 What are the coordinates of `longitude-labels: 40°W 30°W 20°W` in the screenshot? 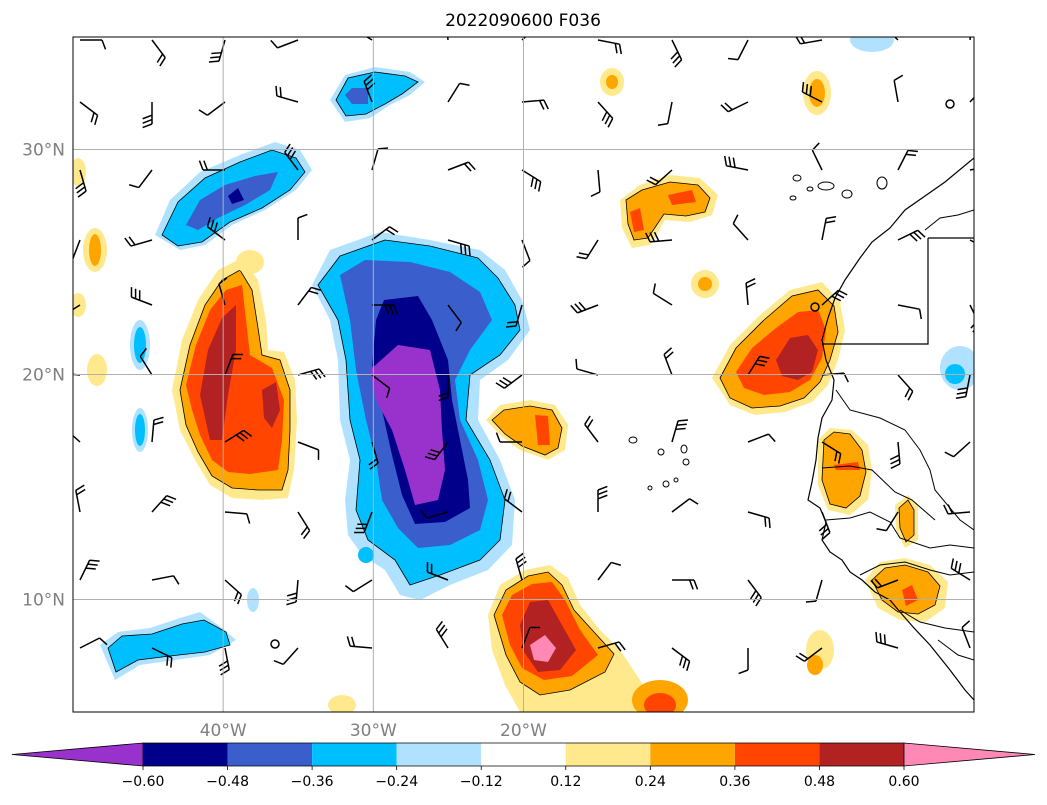 It's located at (373, 731).